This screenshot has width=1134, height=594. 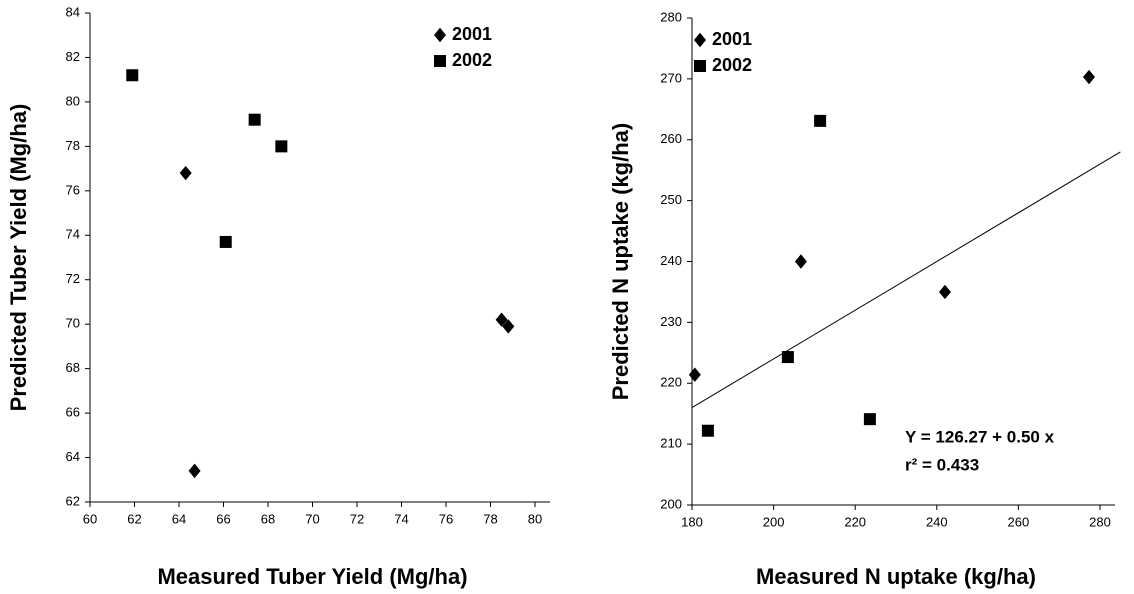 What do you see at coordinates (90, 518) in the screenshot?
I see `x-tick-label: 60` at bounding box center [90, 518].